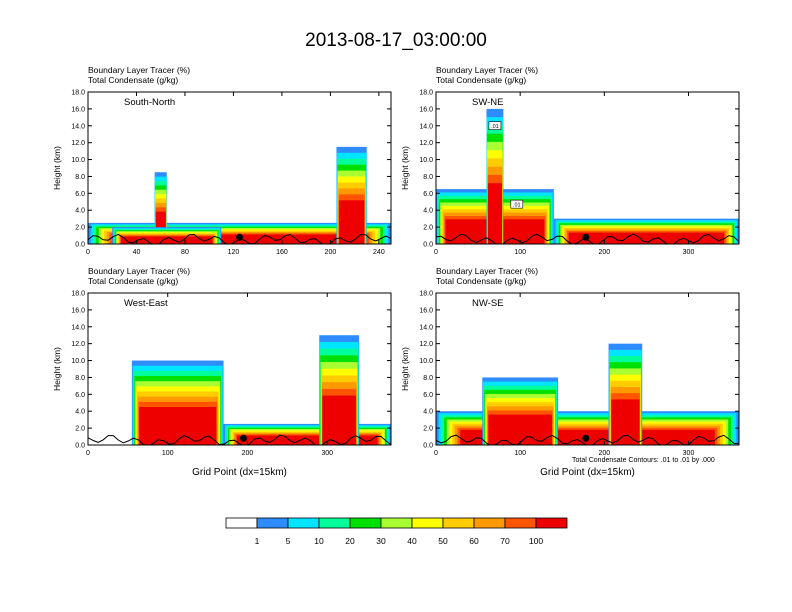 This screenshot has height=612, width=792. What do you see at coordinates (319, 541) in the screenshot?
I see `colorbar-label: 10` at bounding box center [319, 541].